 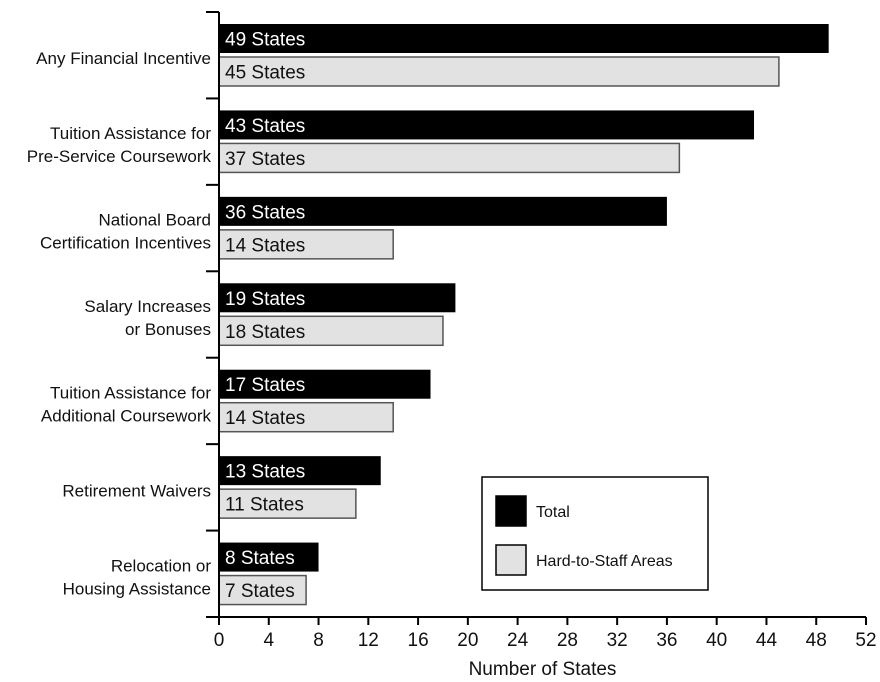 What do you see at coordinates (125, 232) in the screenshot?
I see `category-label: National Board Certification Incentives` at bounding box center [125, 232].